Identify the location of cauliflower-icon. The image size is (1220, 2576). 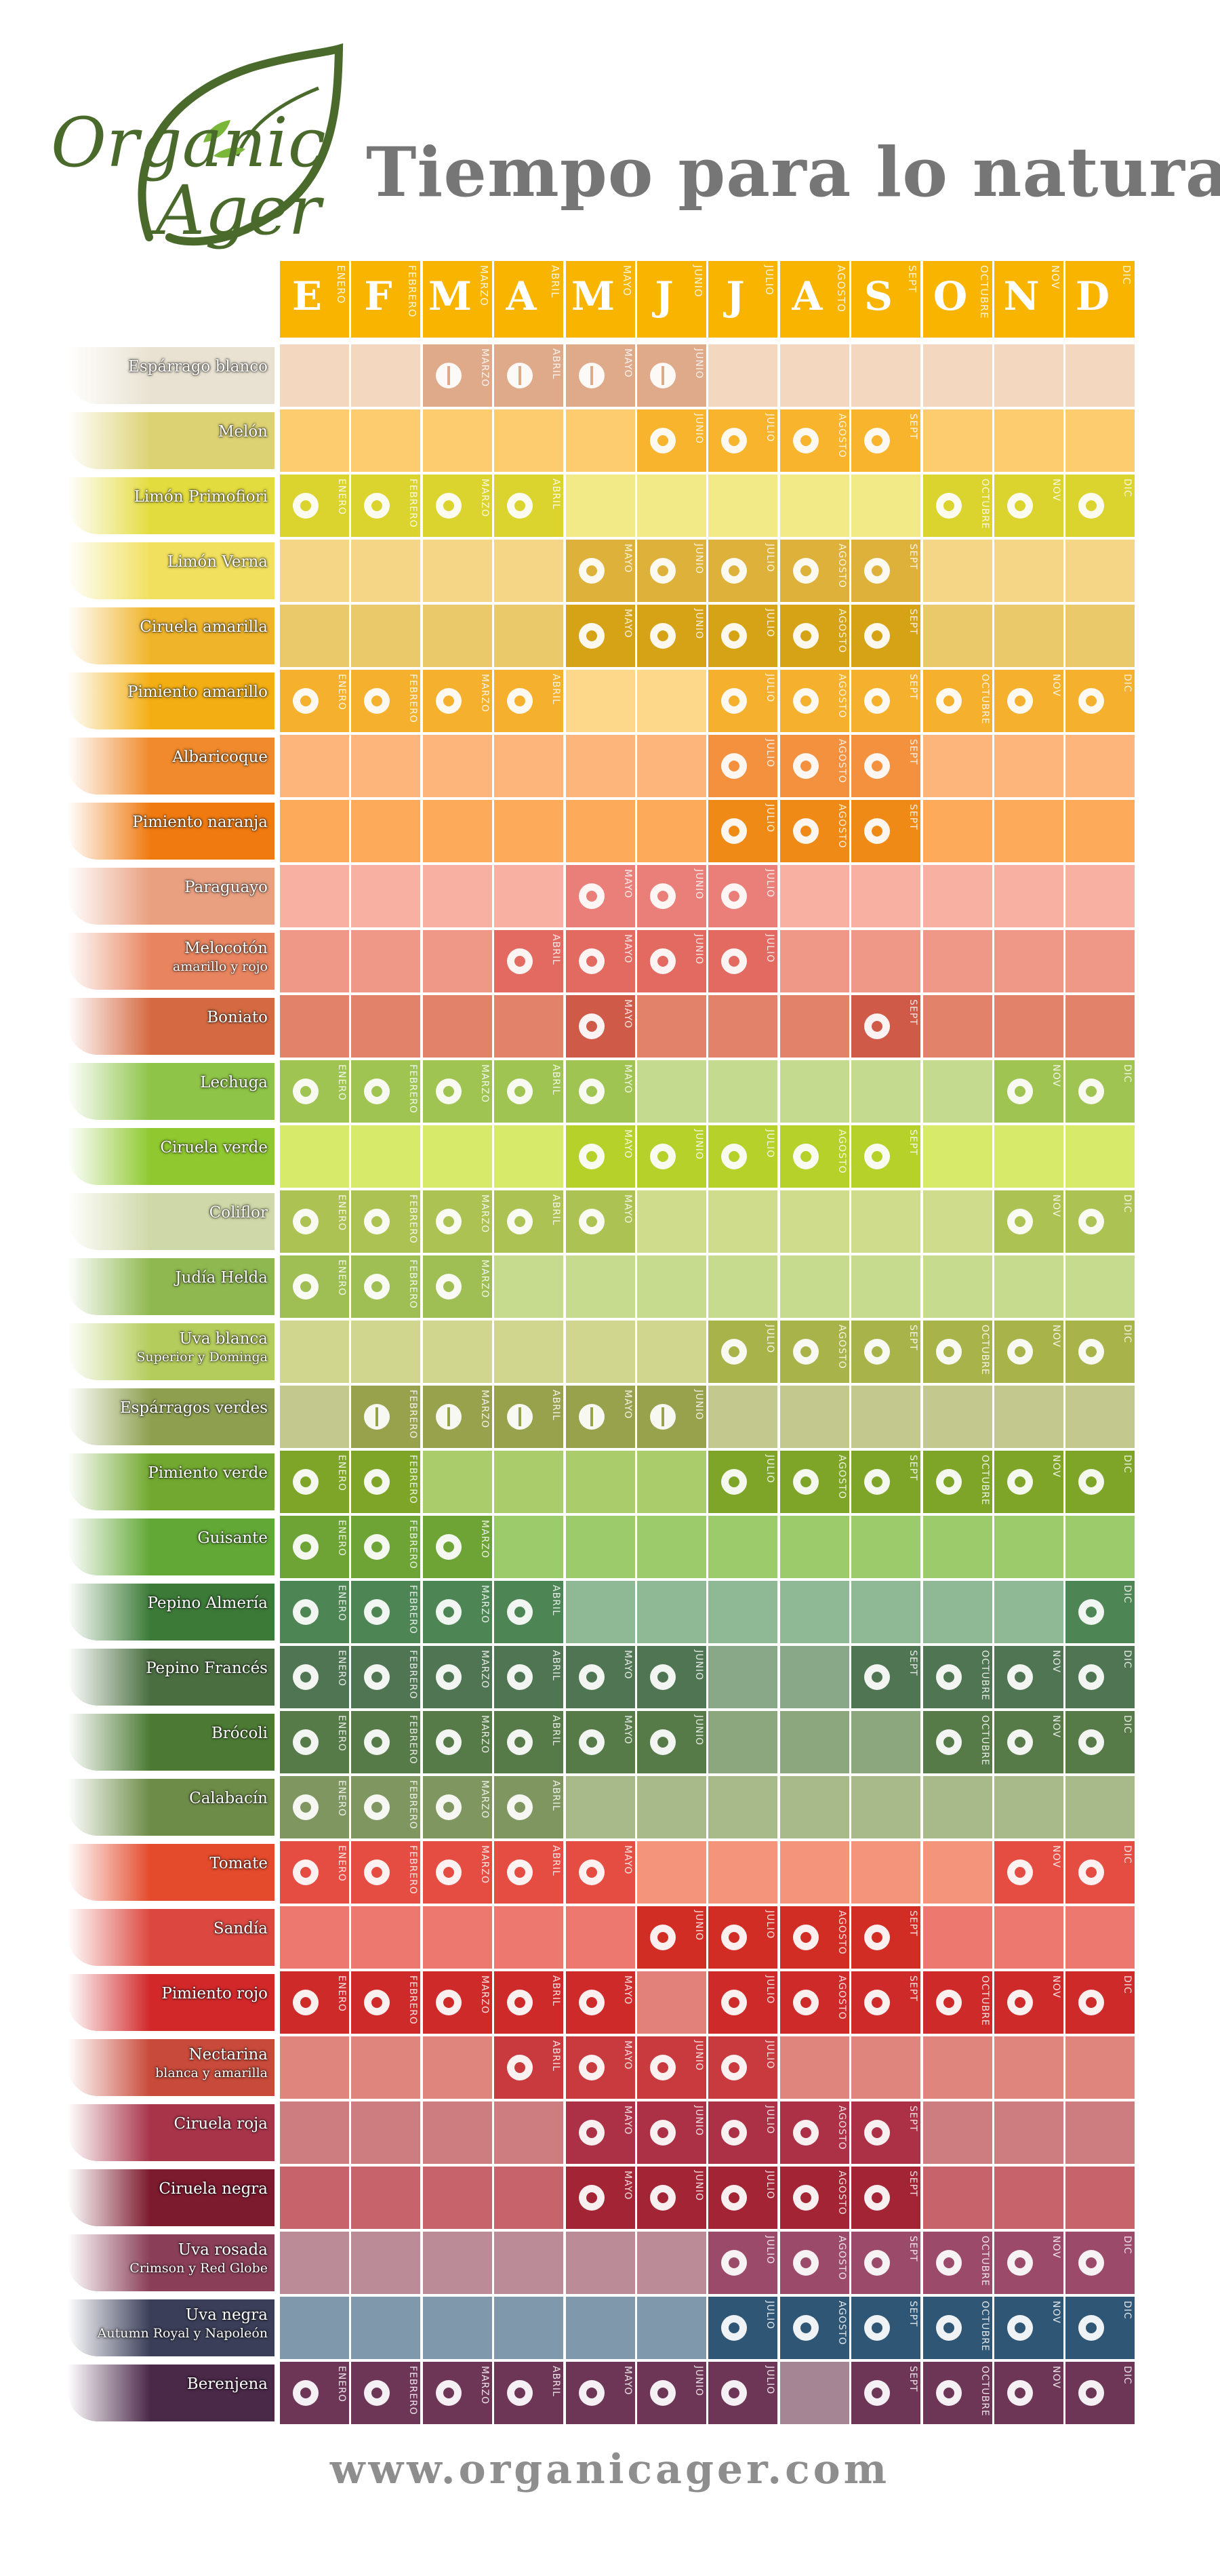
(306, 1221).